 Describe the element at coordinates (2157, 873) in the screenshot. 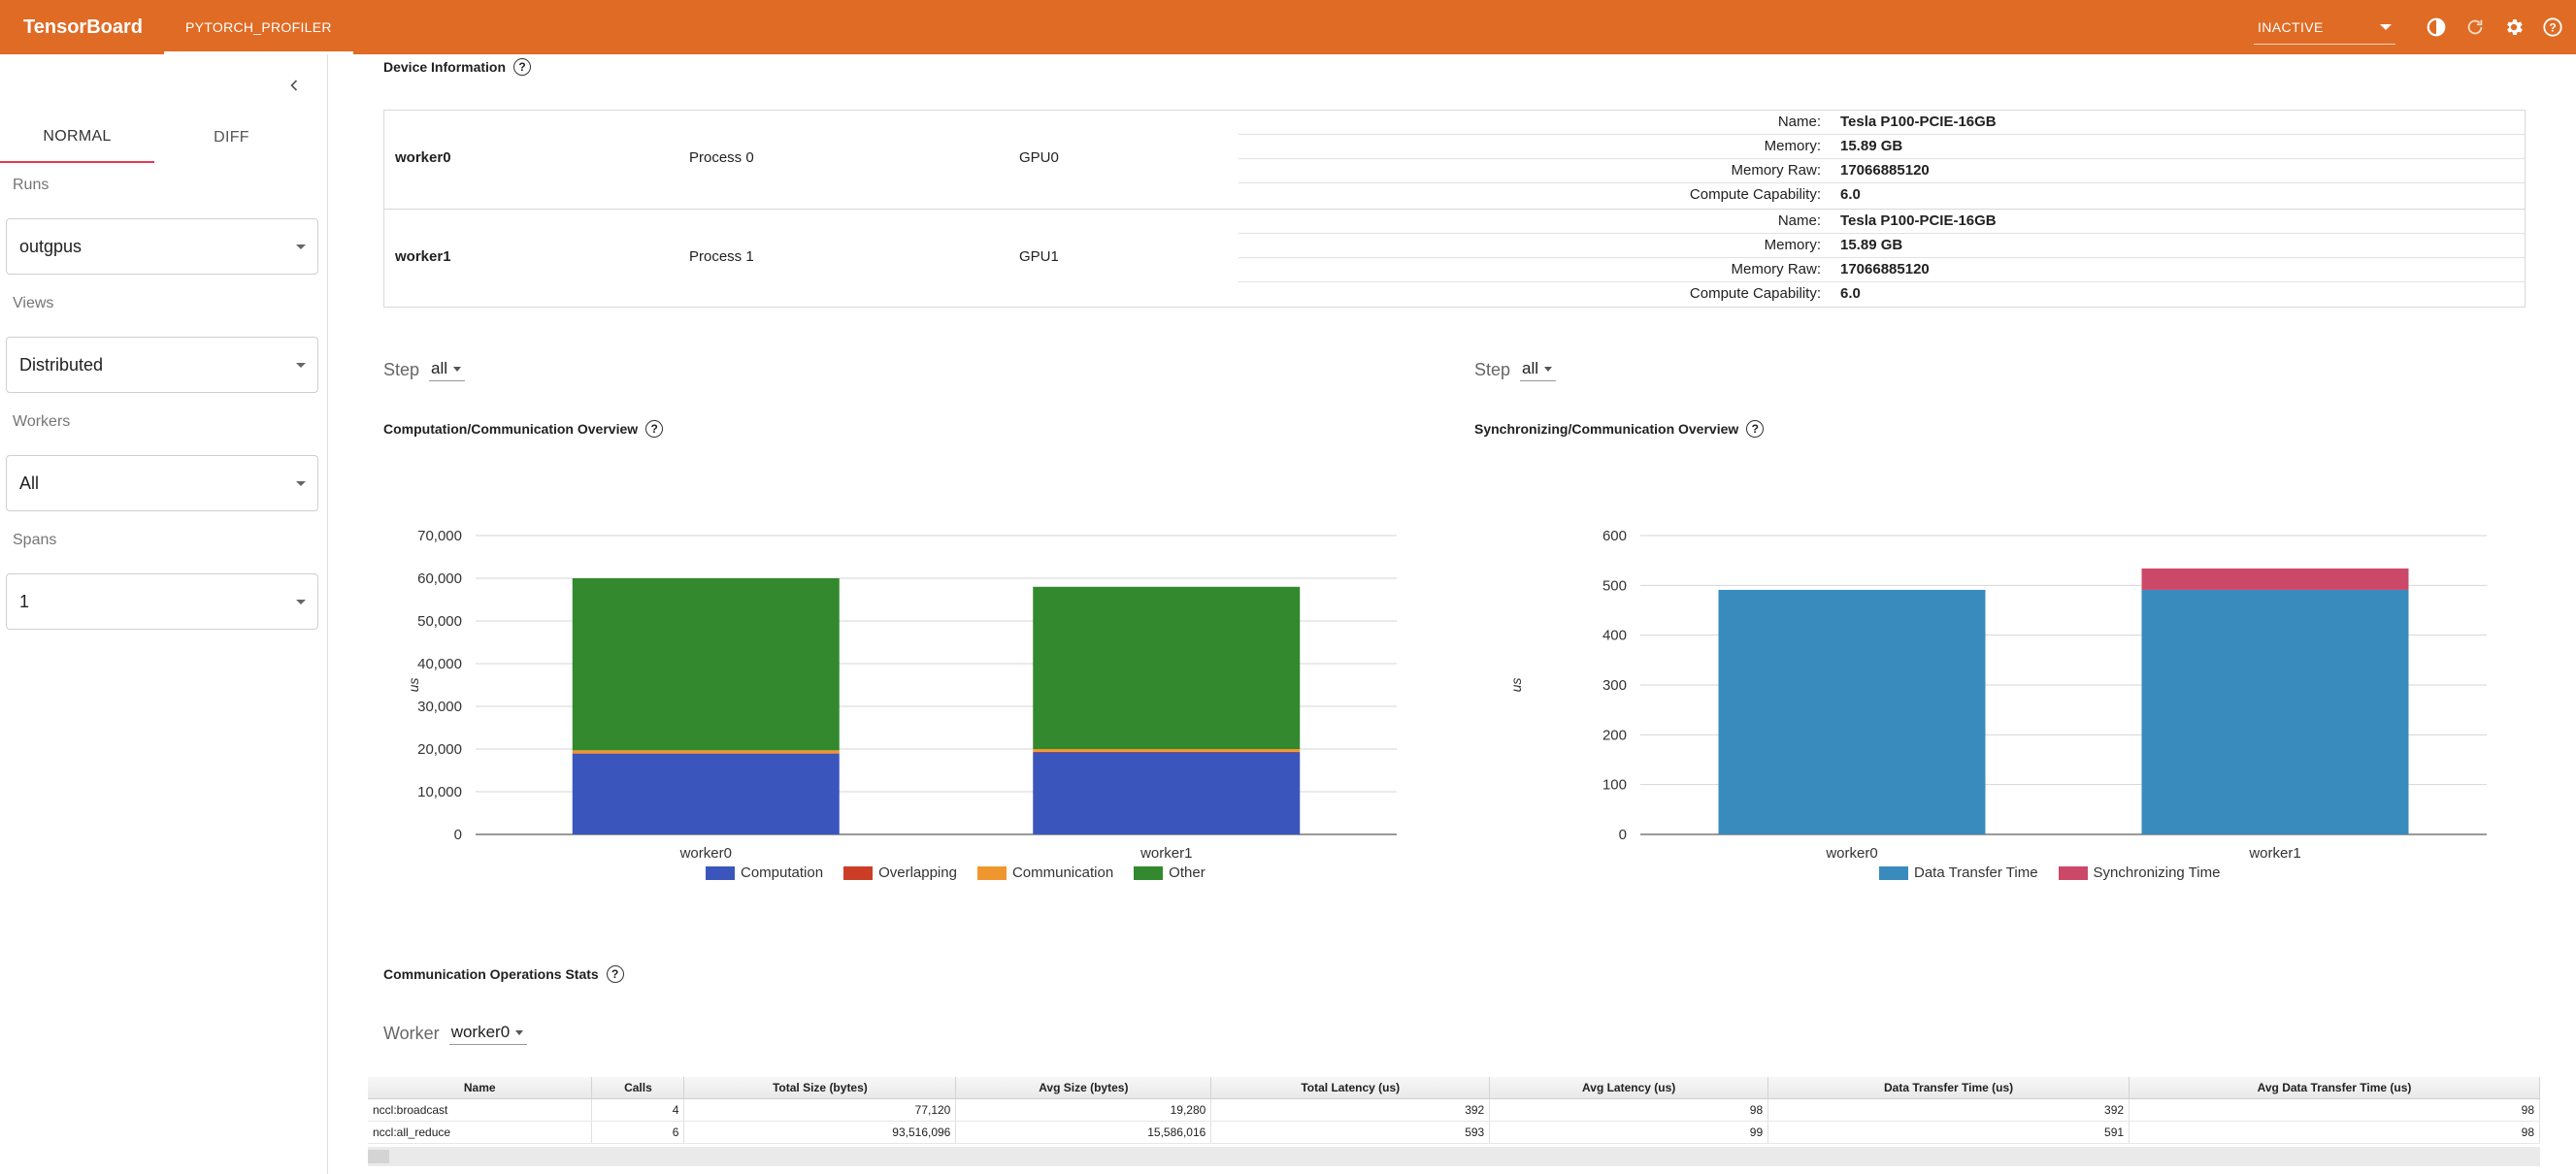

I see `legend-label: Synchronizing Time` at that location.